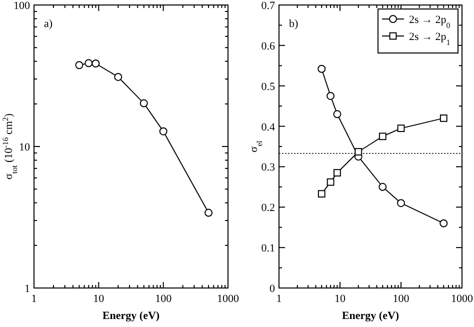  I want to click on y-tick-label: 0.2, so click(268, 208).